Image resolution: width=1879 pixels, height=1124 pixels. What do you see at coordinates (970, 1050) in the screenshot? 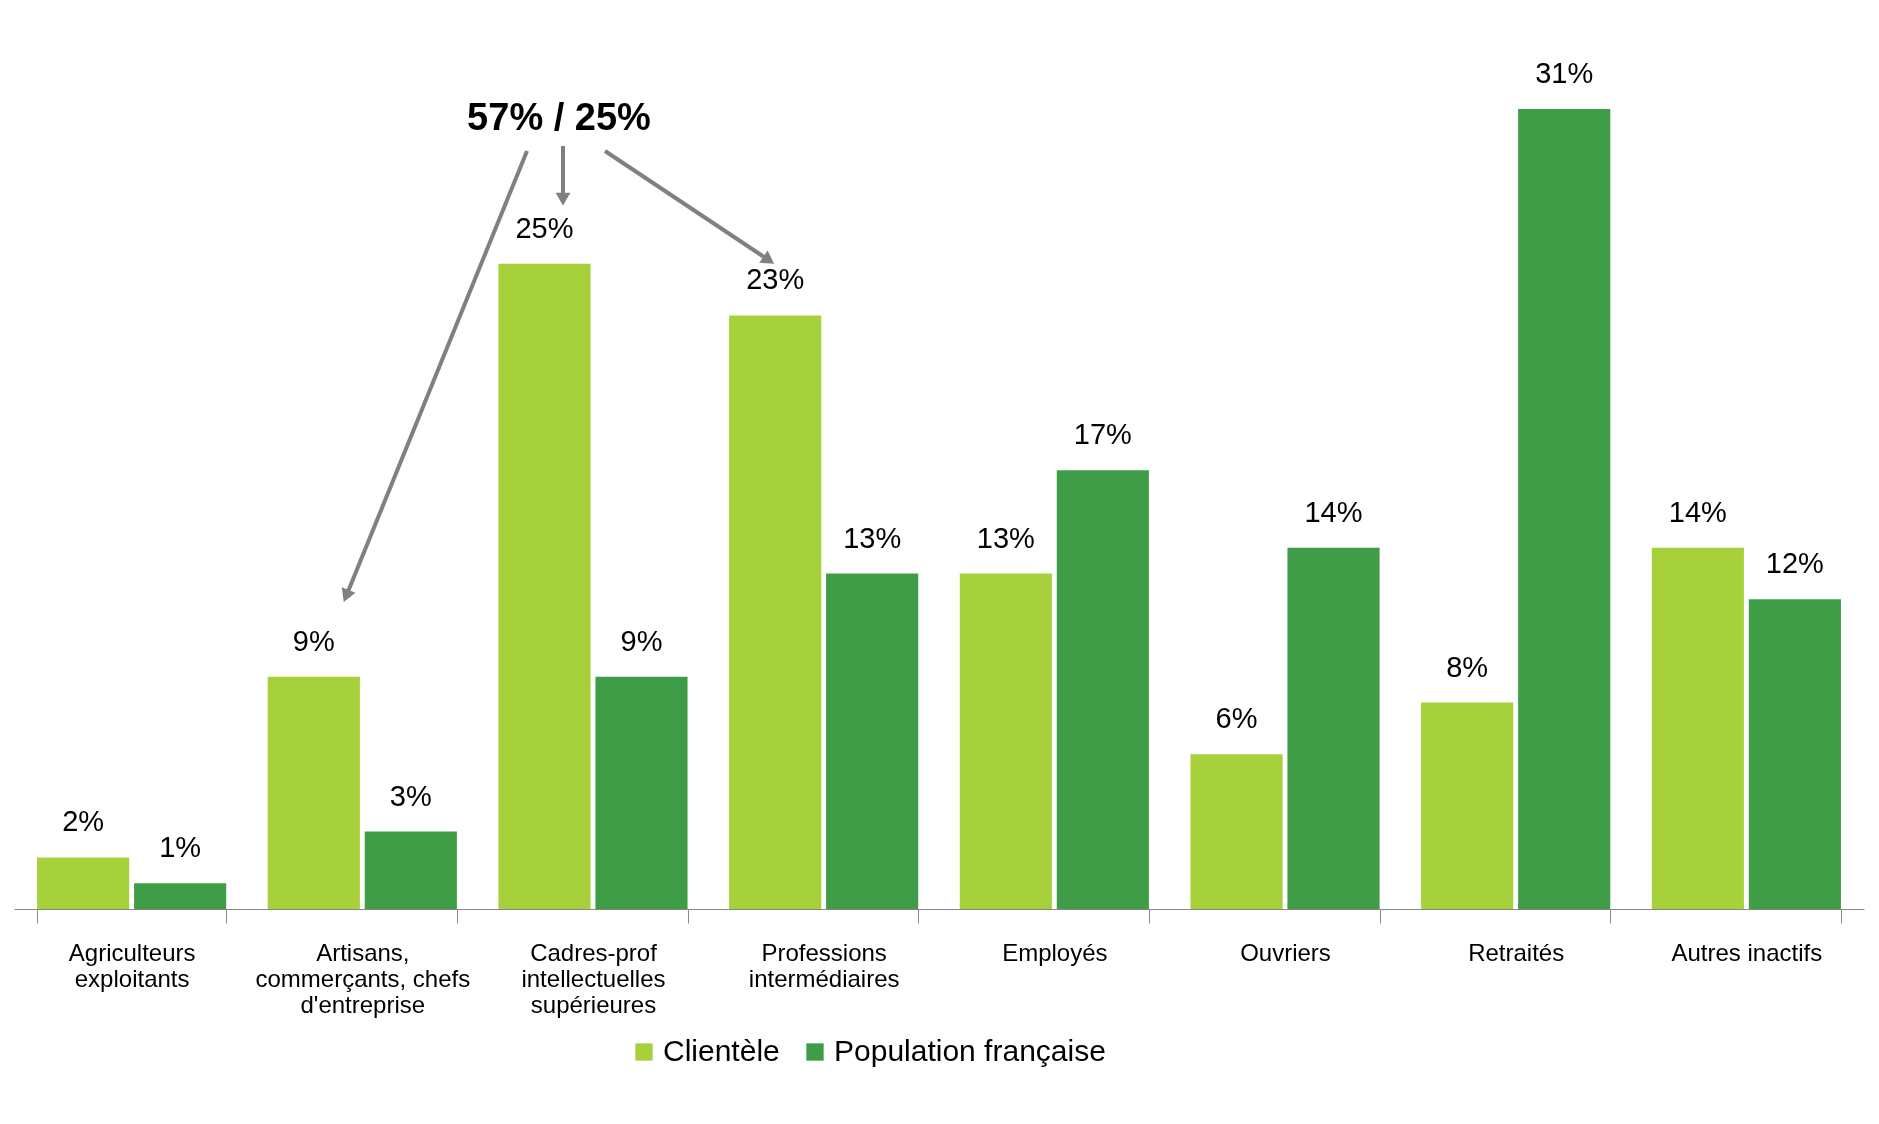
I see `legend-label: Population française` at bounding box center [970, 1050].